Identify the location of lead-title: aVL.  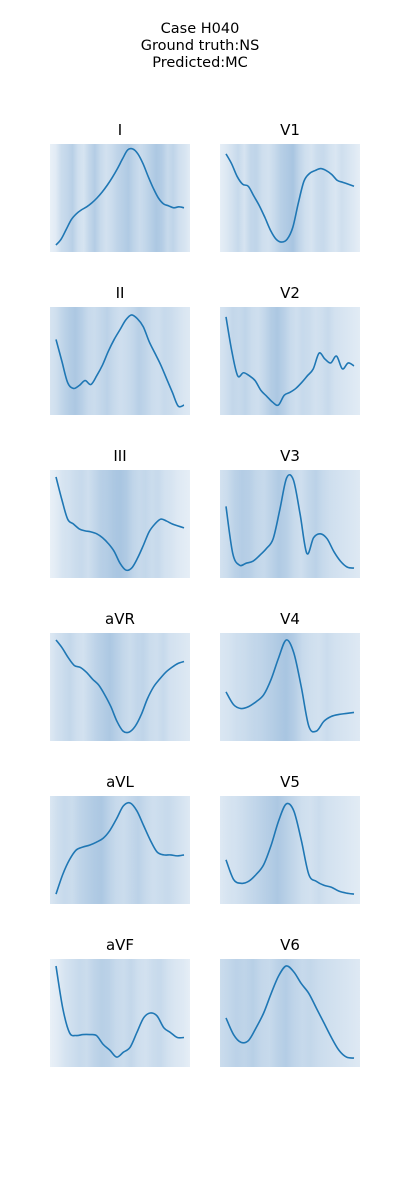
(120, 782).